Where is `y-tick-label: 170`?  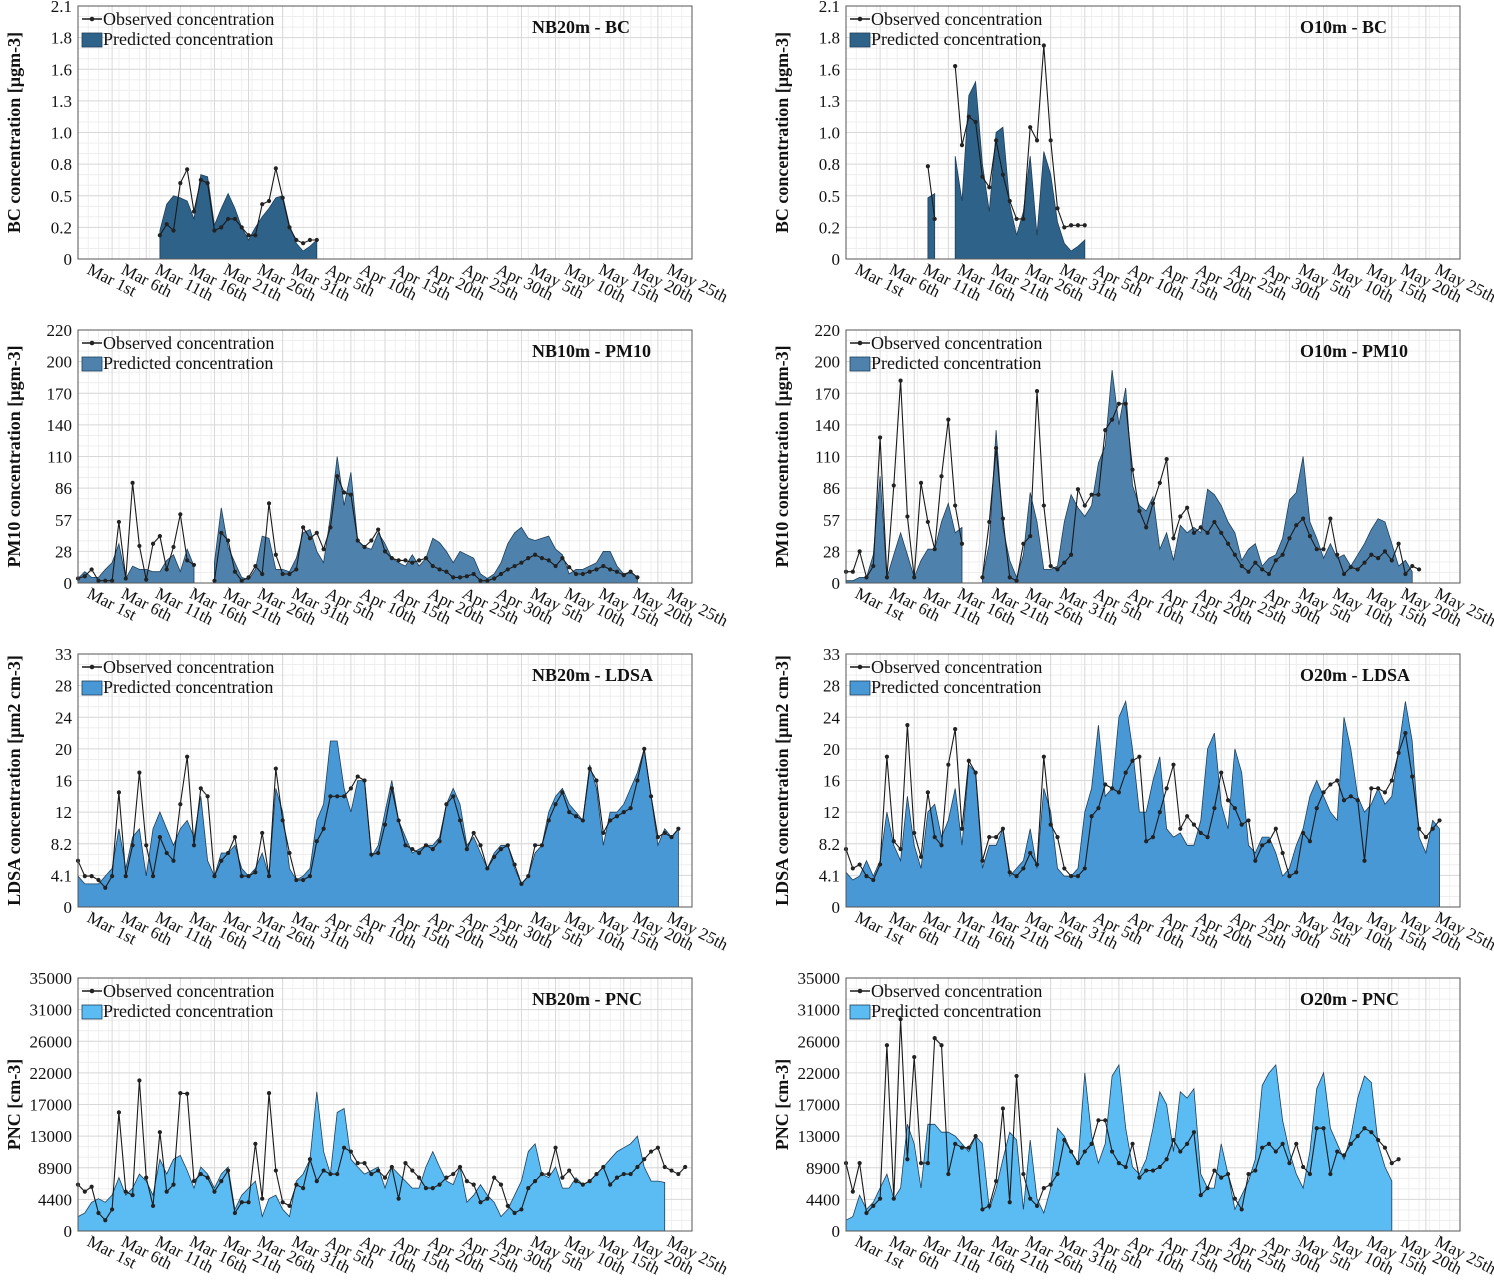 y-tick-label: 170 is located at coordinates (60, 393).